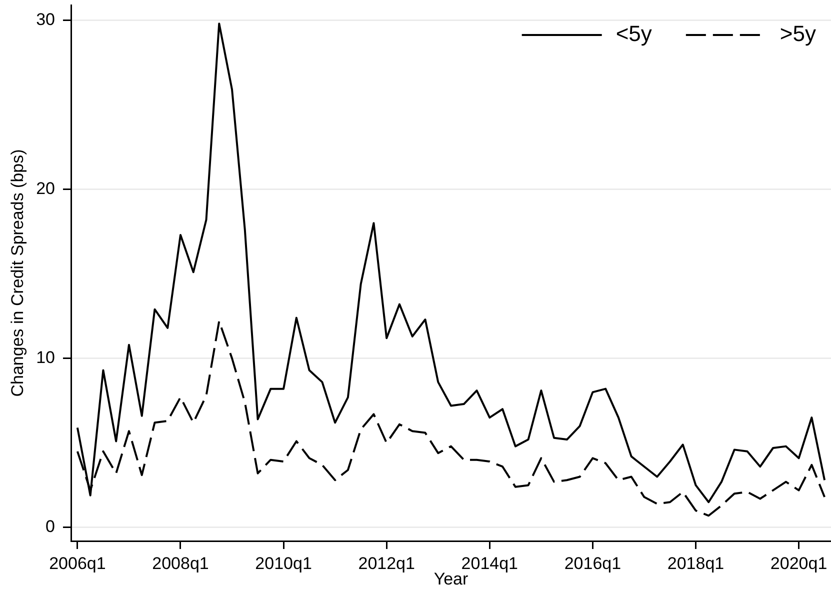 Image resolution: width=831 pixels, height=590 pixels. Describe the element at coordinates (17, 273) in the screenshot. I see `y-axis-title: Changes in Credit Spreads (bps)` at that location.